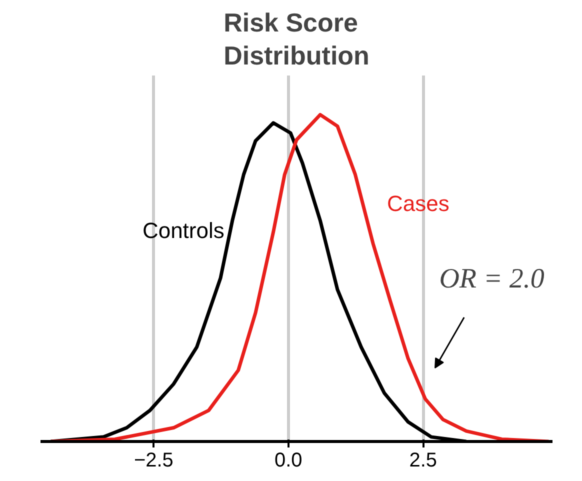 This screenshot has height=481, width=582. What do you see at coordinates (418, 203) in the screenshot?
I see `series-label: Cases` at bounding box center [418, 203].